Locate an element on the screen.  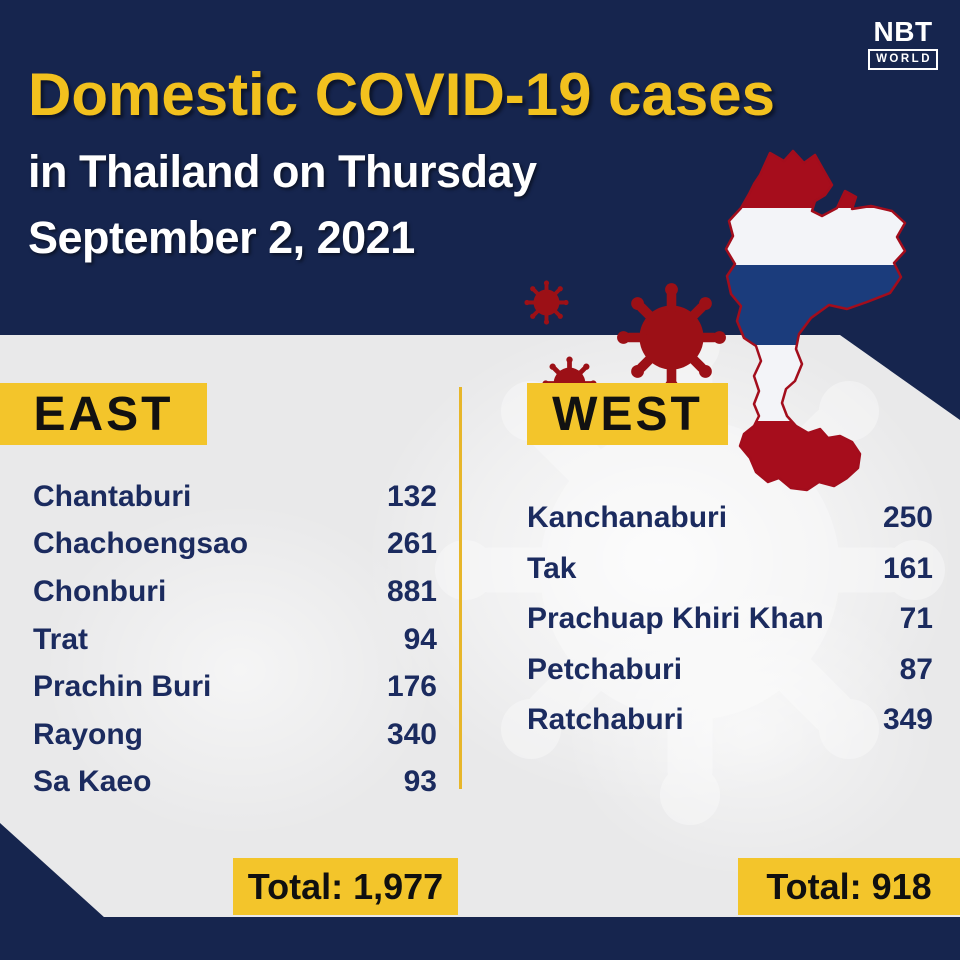
province-case-count: 93 is located at coordinates (420, 782).